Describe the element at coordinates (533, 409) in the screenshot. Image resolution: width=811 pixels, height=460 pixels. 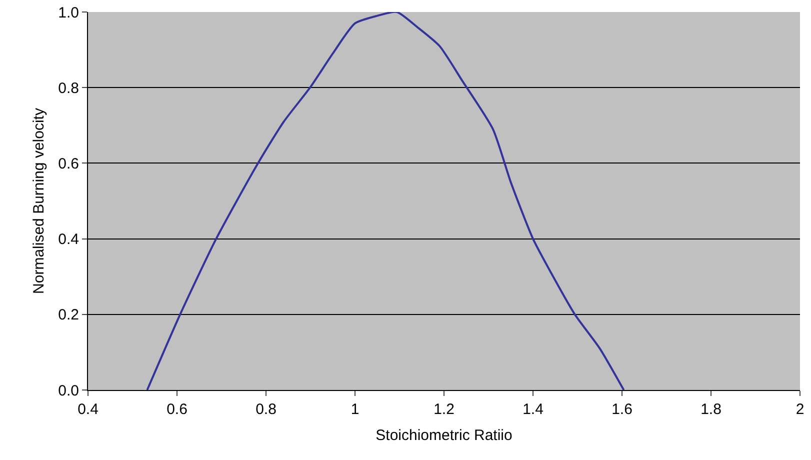
I see `x-tick-label: 1.4` at that location.